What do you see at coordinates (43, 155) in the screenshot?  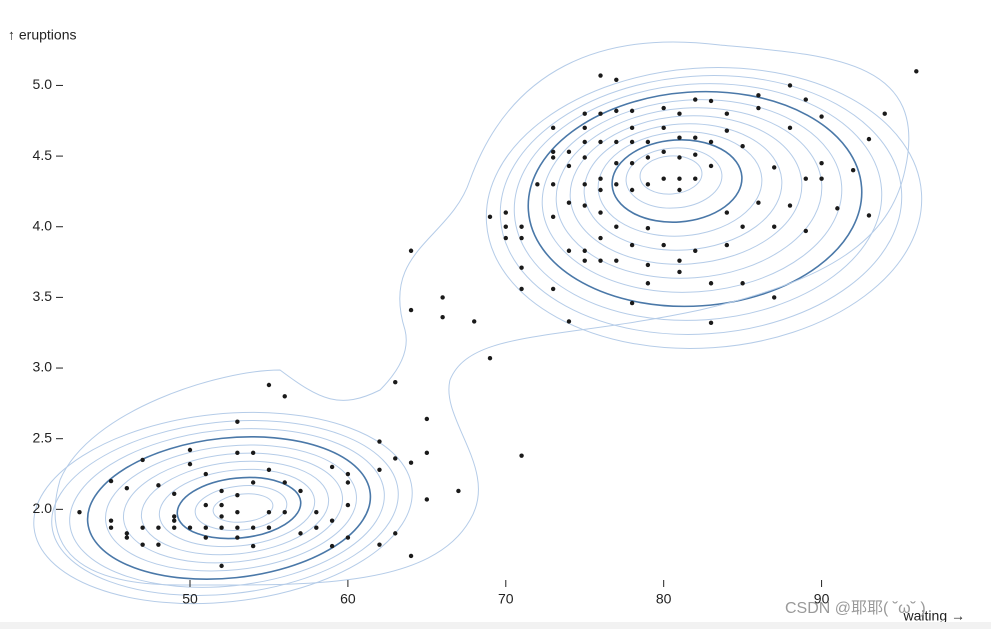 I see `y-tick-label: 4.5` at bounding box center [43, 155].